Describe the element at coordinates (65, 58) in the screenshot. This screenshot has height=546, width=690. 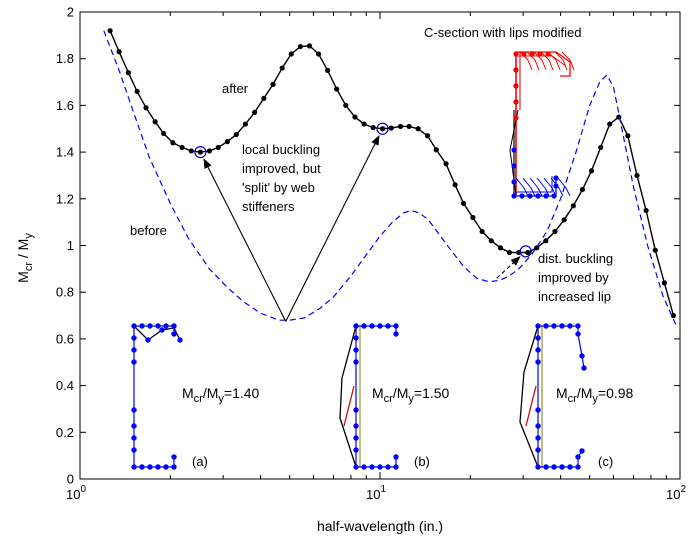
I see `y-tick-label: 1.8` at that location.